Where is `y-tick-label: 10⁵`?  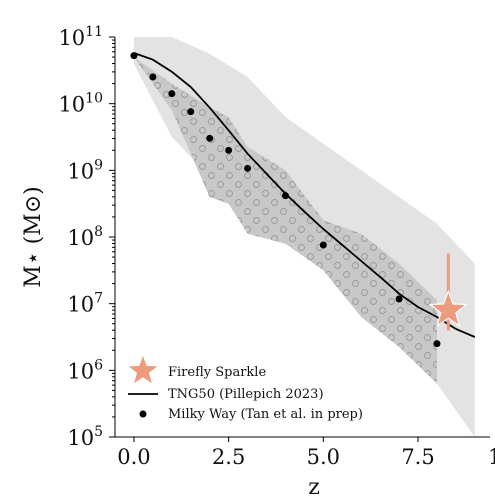 y-tick-label: 10⁵ is located at coordinates (85, 437).